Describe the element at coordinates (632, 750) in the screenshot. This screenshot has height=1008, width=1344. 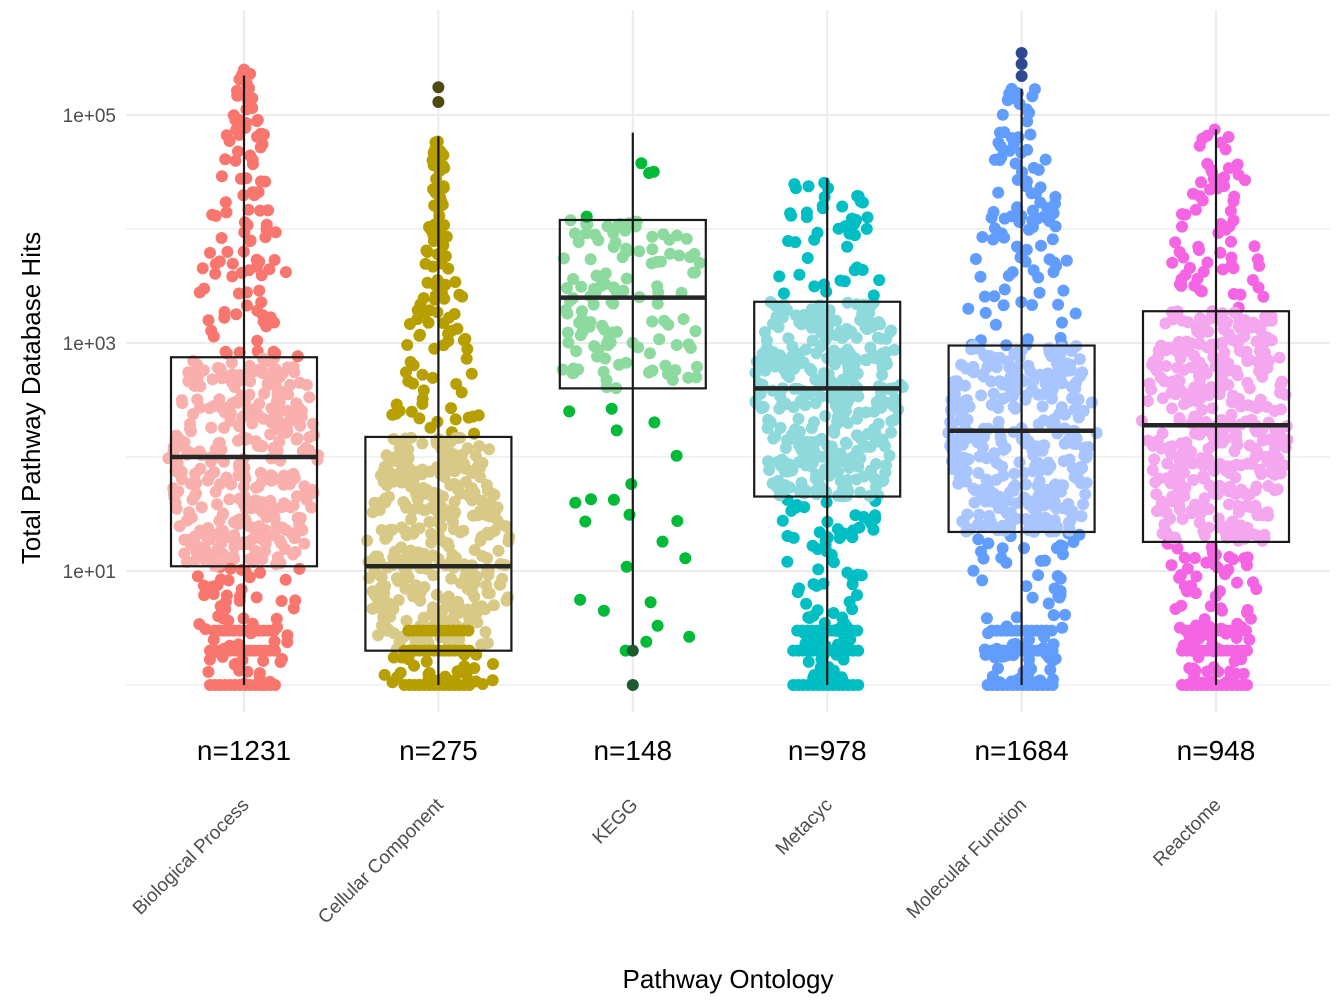
I see `count-label: n=148` at that location.